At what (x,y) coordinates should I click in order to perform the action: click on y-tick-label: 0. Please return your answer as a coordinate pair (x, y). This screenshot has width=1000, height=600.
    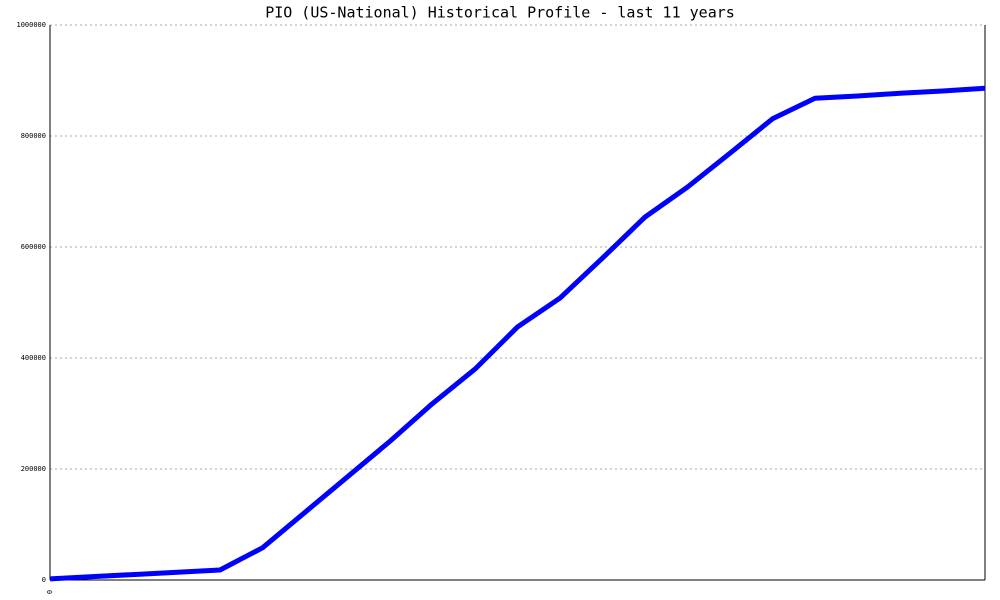
    Looking at the image, I should click on (44, 580).